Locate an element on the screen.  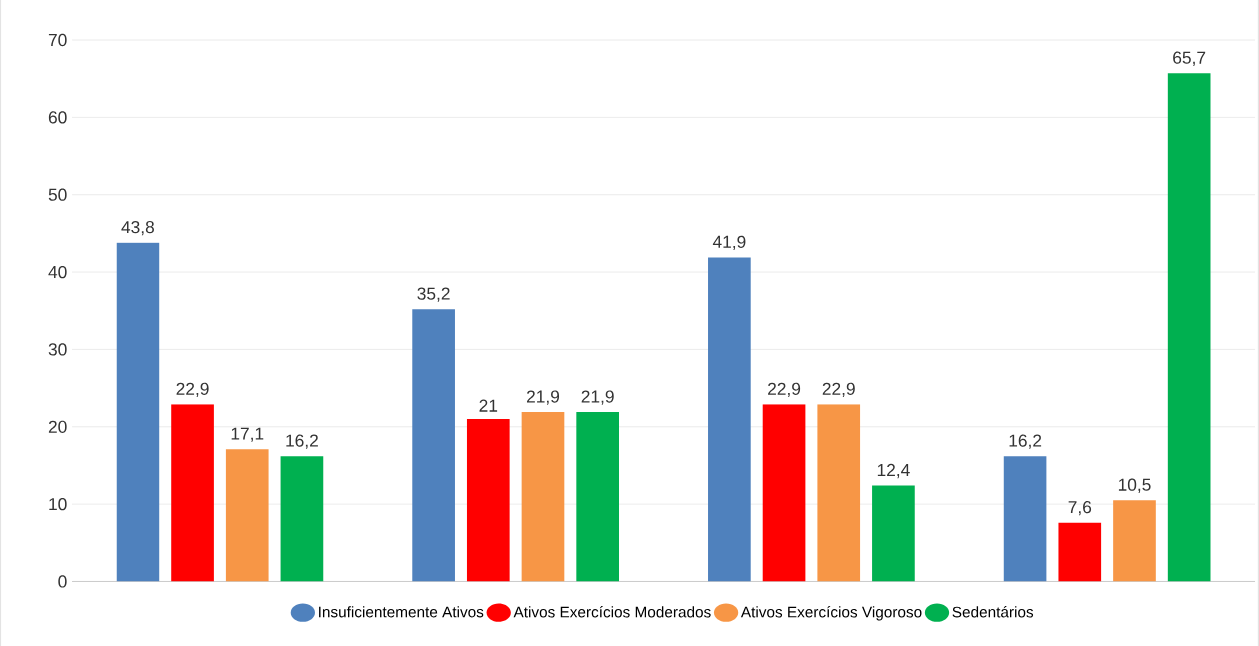
y-tick-label: 70 is located at coordinates (57, 40).